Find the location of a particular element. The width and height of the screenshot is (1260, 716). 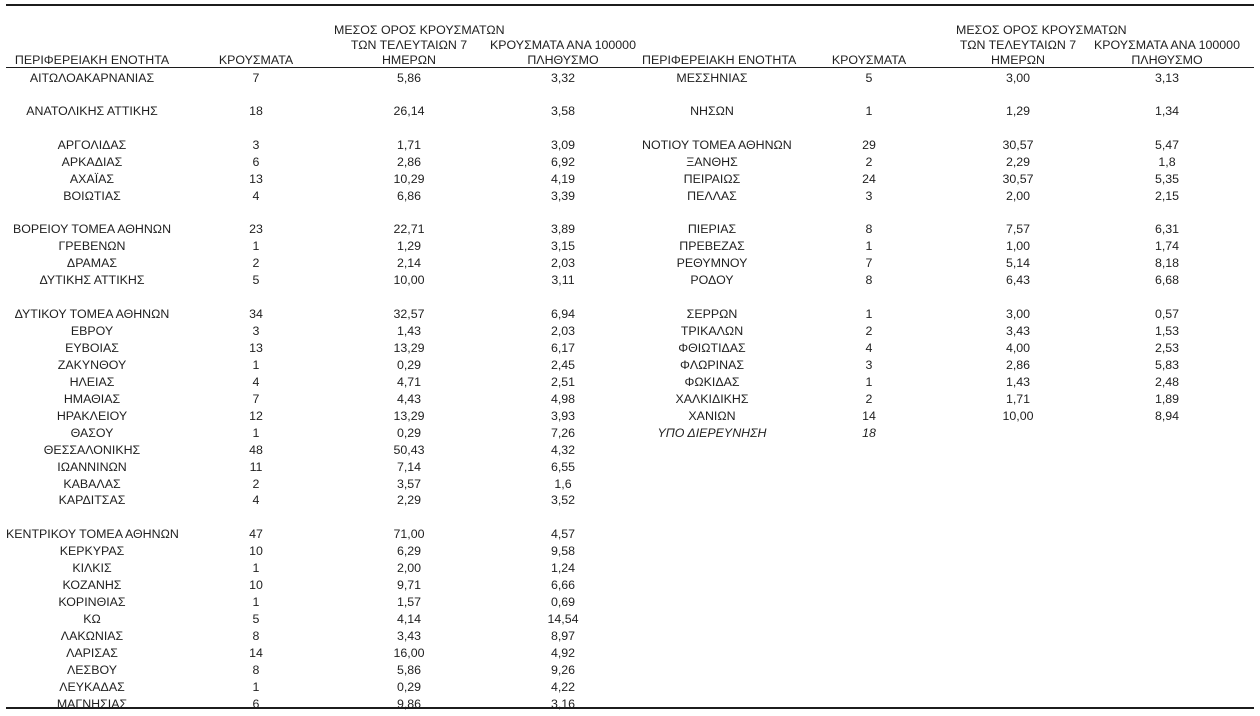

avg7-cell: 3,00 is located at coordinates (1018, 314).